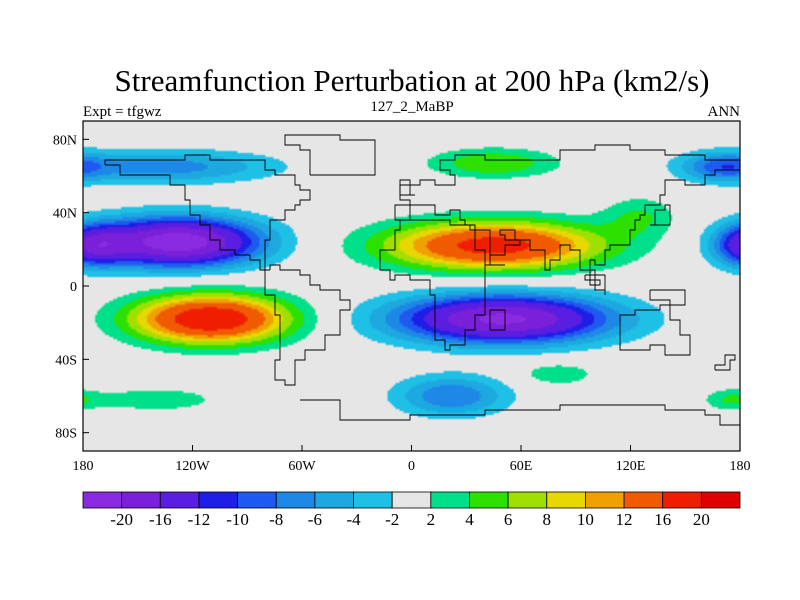  I want to click on colorbar-label: -4, so click(353, 519).